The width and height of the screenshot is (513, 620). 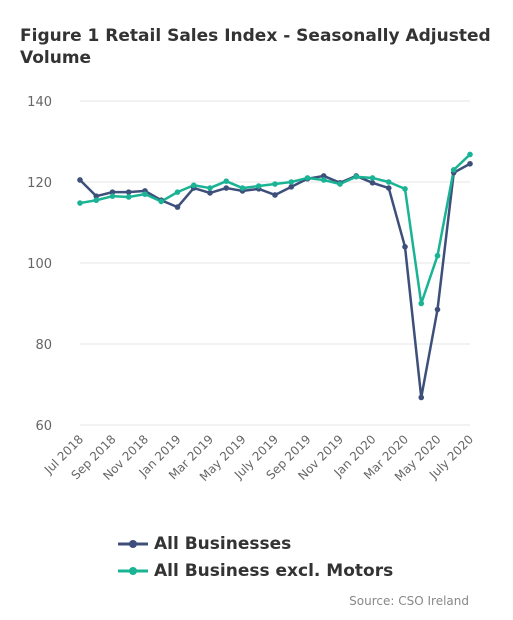 What do you see at coordinates (409, 601) in the screenshot?
I see `source-note: Source: CSO Ireland` at bounding box center [409, 601].